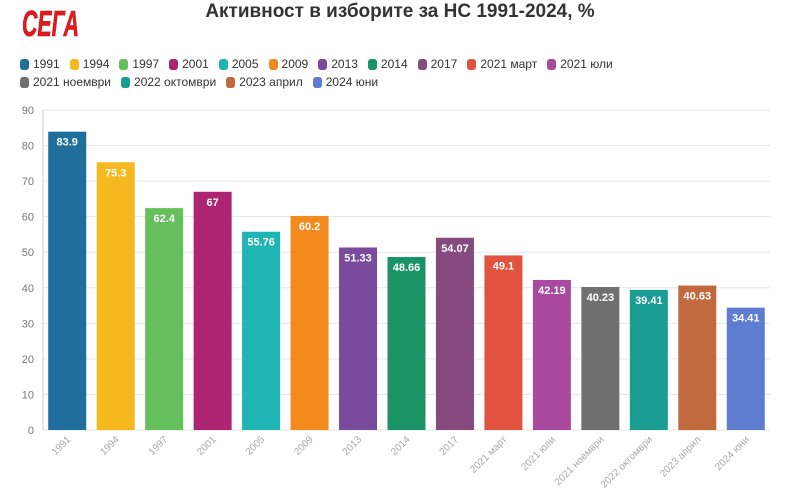 This screenshot has width=800, height=500. I want to click on legend-item: 1991, so click(40, 64).